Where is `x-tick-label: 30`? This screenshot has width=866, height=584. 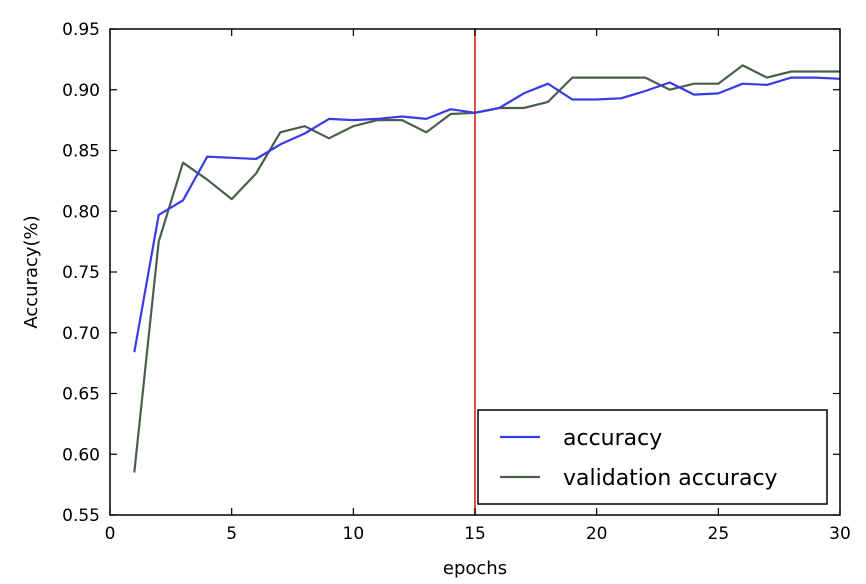 x-tick-label: 30 is located at coordinates (840, 534).